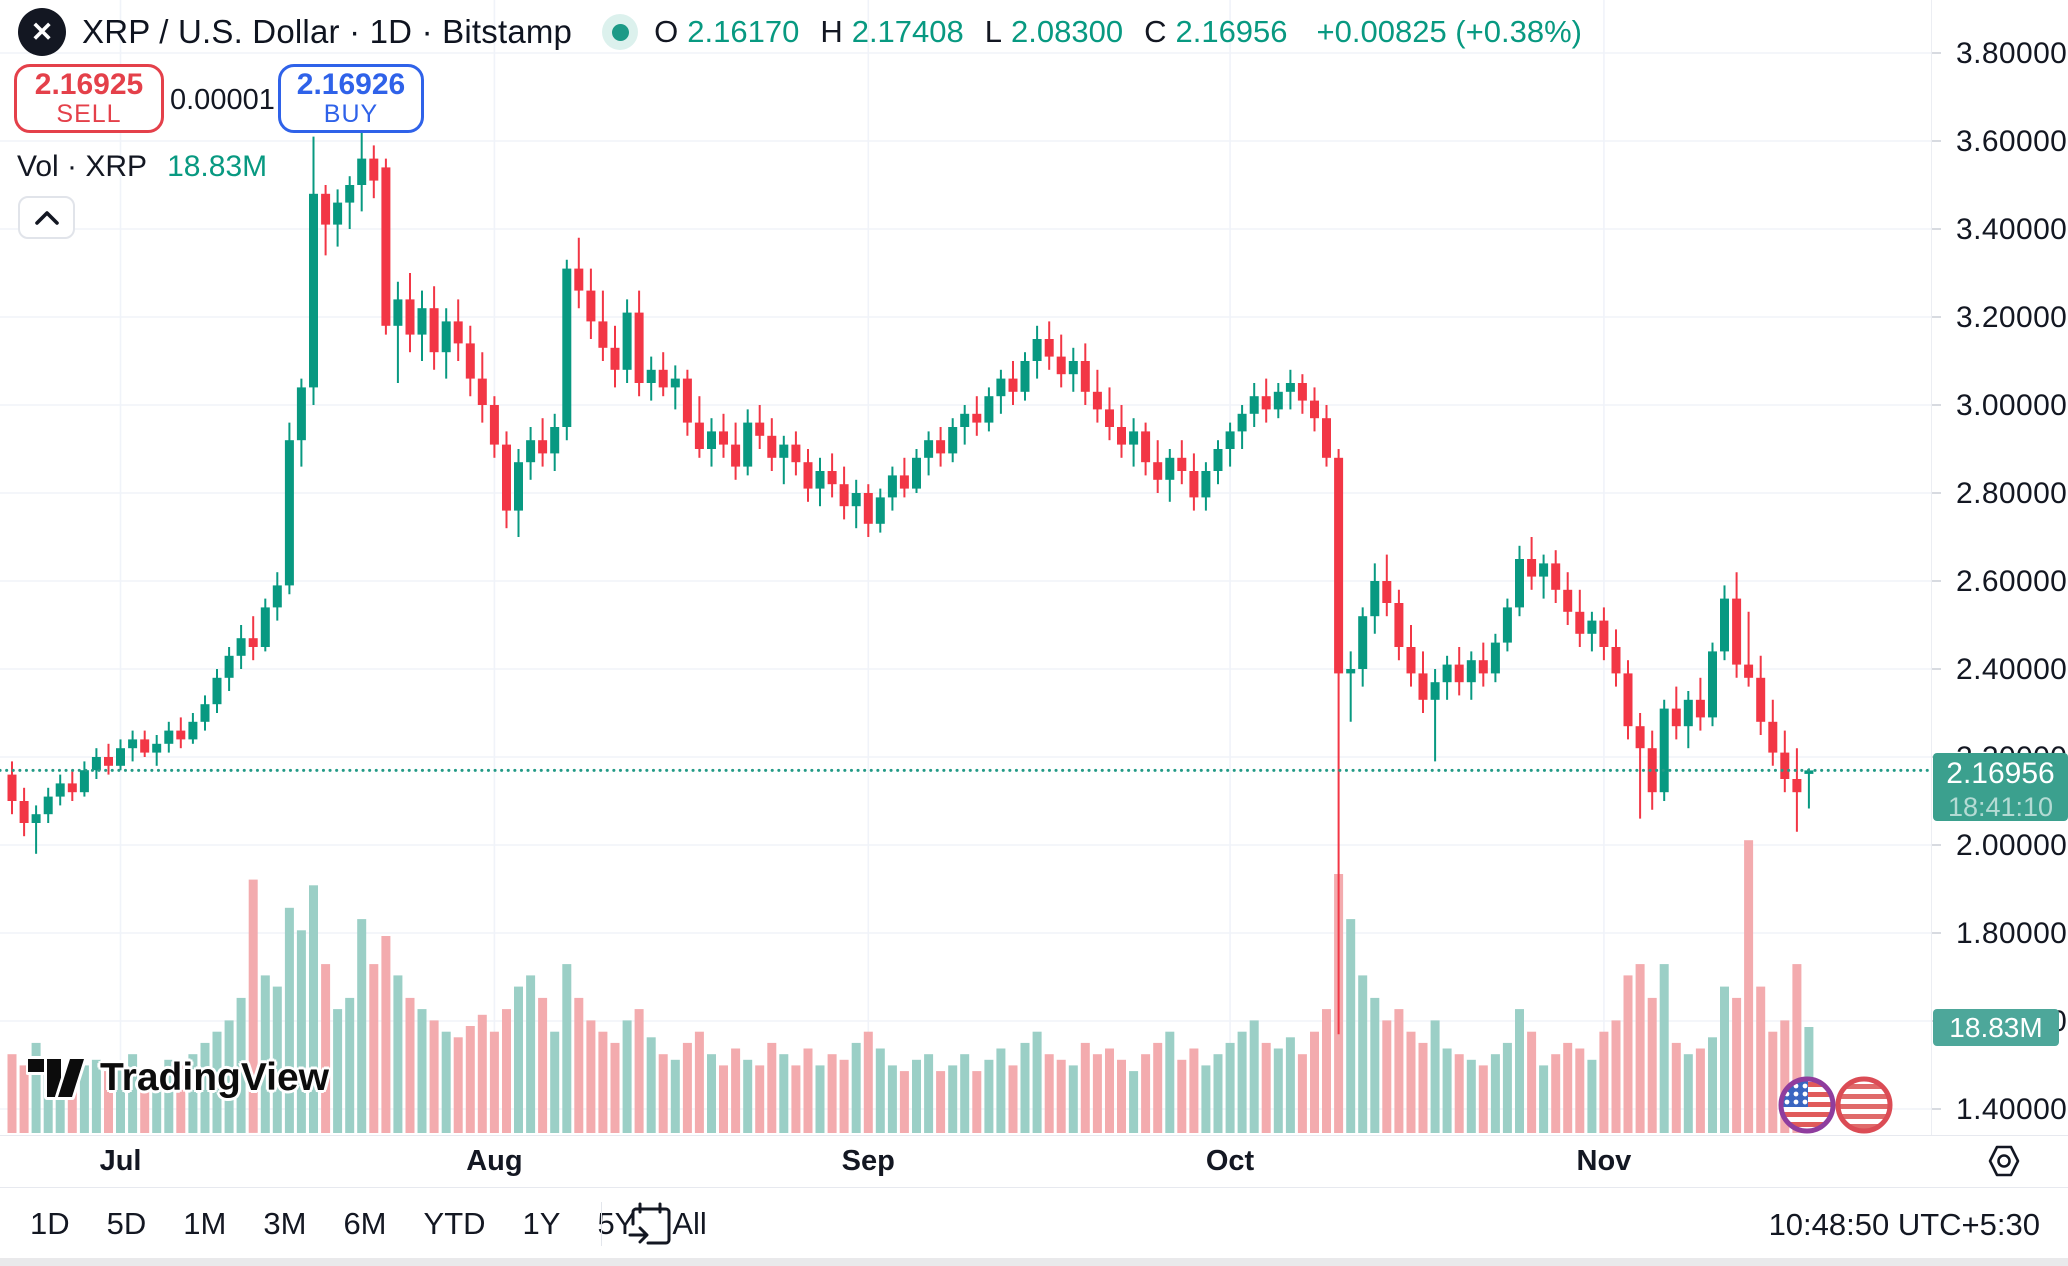 The image size is (2068, 1266). Describe the element at coordinates (126, 1223) in the screenshot. I see `range-button-5d: 5D` at that location.